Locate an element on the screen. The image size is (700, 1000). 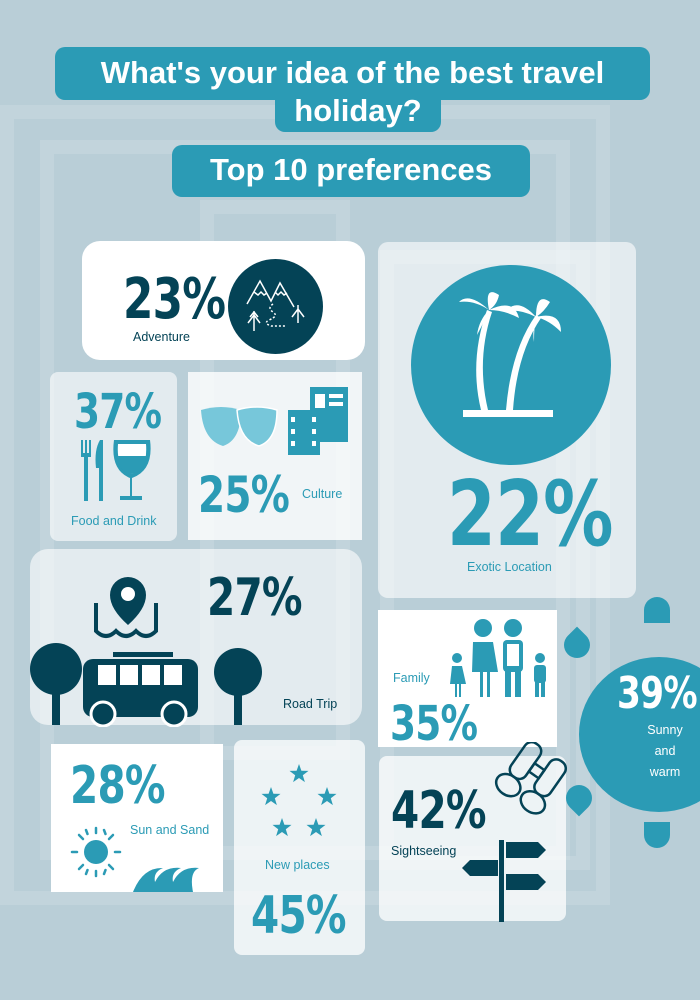
sightseeing-value: 42% is located at coordinates (439, 811).